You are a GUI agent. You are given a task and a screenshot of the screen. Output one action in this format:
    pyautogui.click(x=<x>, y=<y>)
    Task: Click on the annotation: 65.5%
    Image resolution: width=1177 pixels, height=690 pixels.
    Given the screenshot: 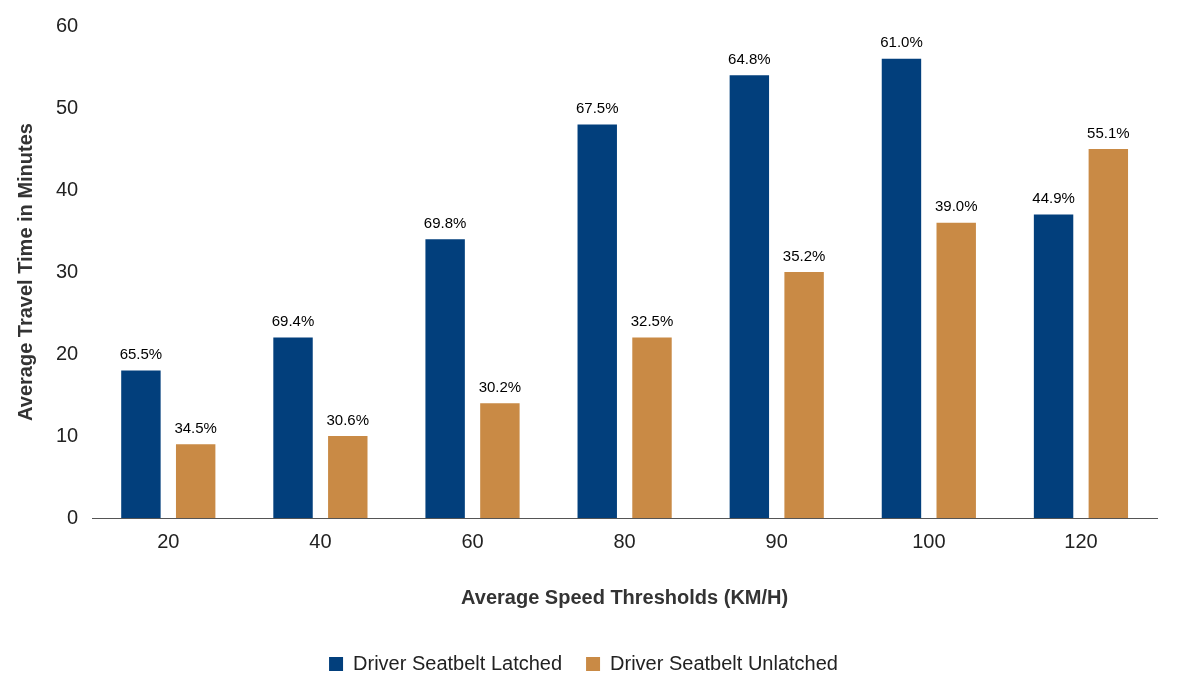 What is the action you would take?
    pyautogui.click(x=141, y=354)
    